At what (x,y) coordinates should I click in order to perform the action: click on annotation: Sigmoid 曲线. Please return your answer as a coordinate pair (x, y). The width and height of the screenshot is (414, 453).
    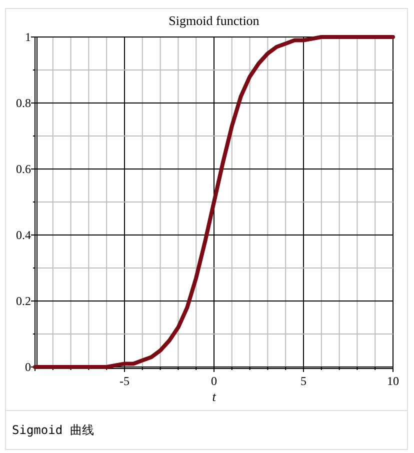
    Looking at the image, I should click on (53, 430).